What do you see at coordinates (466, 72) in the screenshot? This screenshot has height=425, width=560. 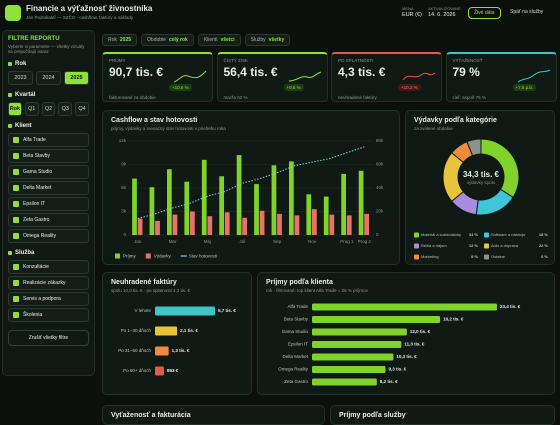 I see `kpi-value: 79 %` at bounding box center [466, 72].